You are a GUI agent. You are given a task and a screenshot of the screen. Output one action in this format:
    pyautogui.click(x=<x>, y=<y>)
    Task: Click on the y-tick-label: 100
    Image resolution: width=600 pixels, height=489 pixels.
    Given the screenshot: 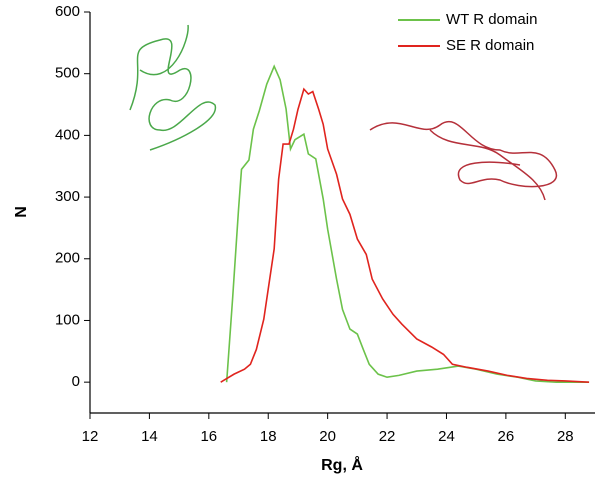 What is the action you would take?
    pyautogui.click(x=67, y=319)
    